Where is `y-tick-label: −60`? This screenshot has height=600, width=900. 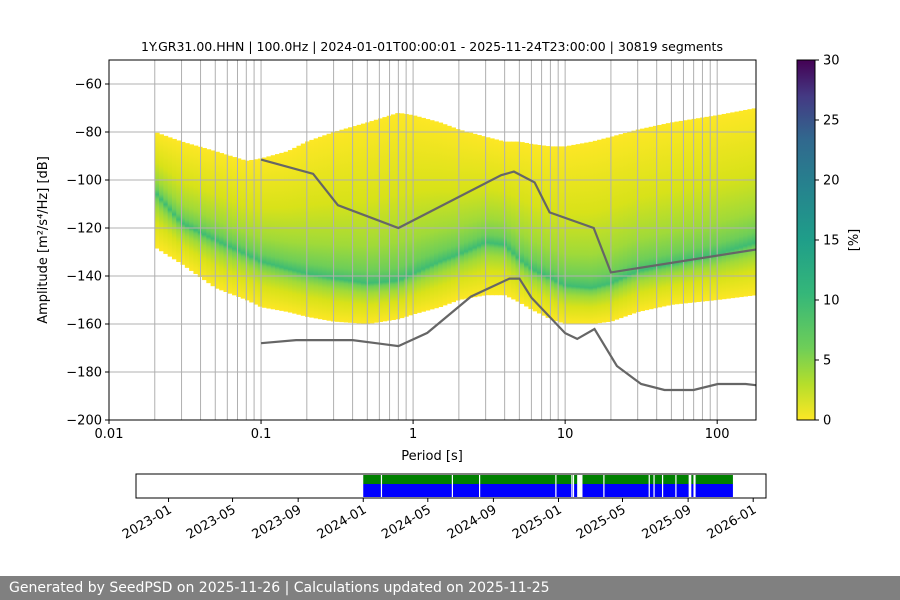 y-tick-label: −60 is located at coordinates (88, 85).